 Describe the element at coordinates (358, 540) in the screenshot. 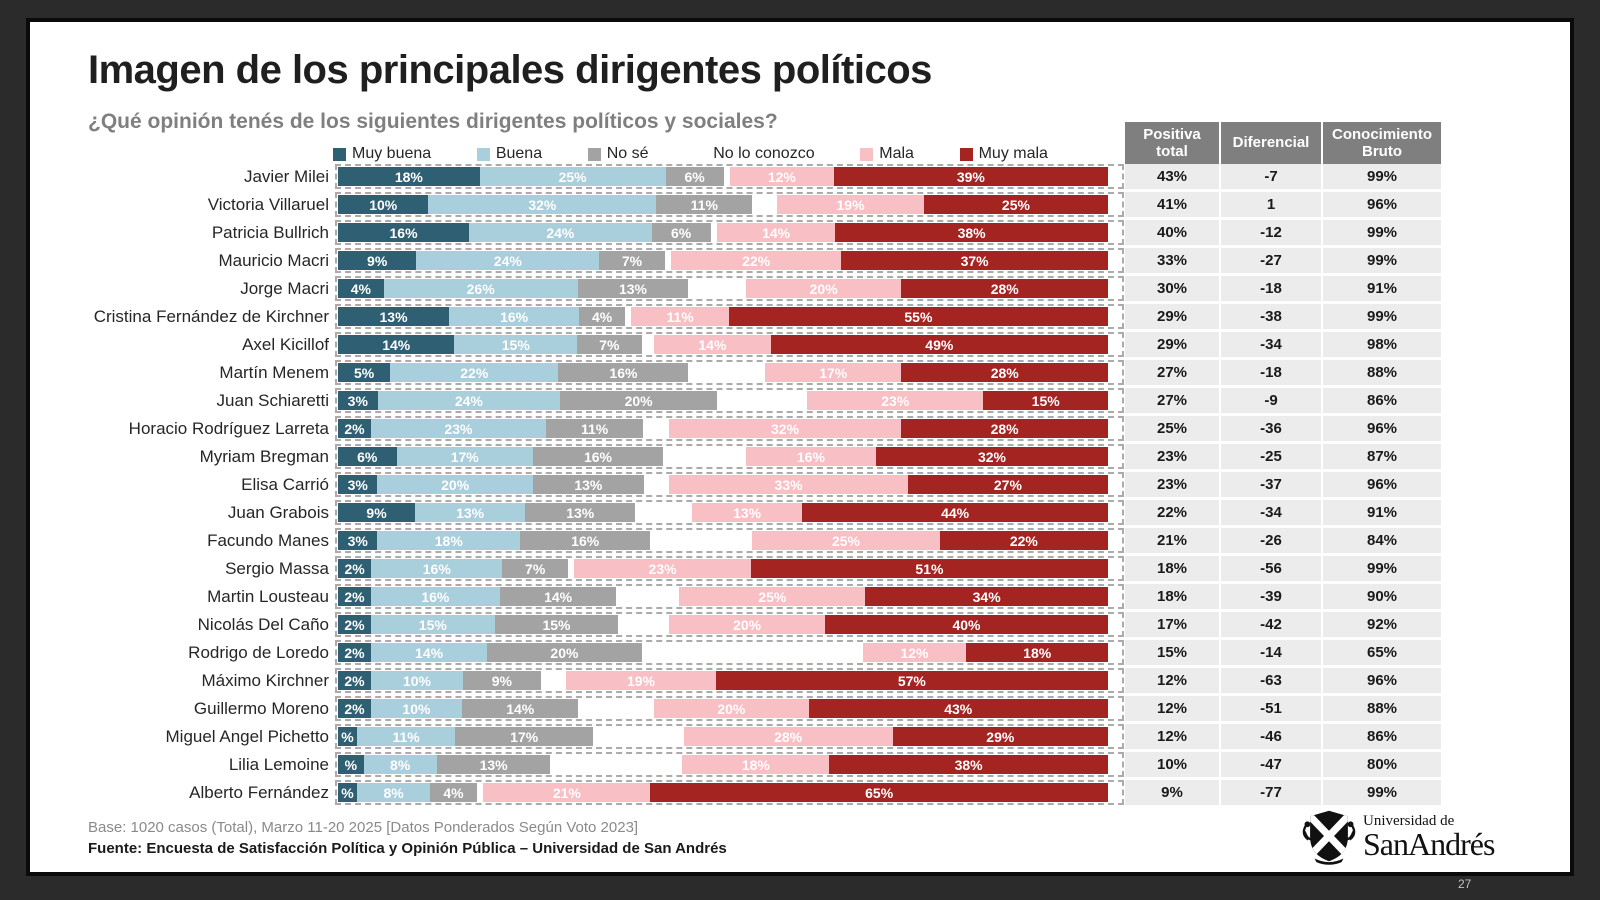

I see `bar-segment-muy-buena: 3%` at that location.